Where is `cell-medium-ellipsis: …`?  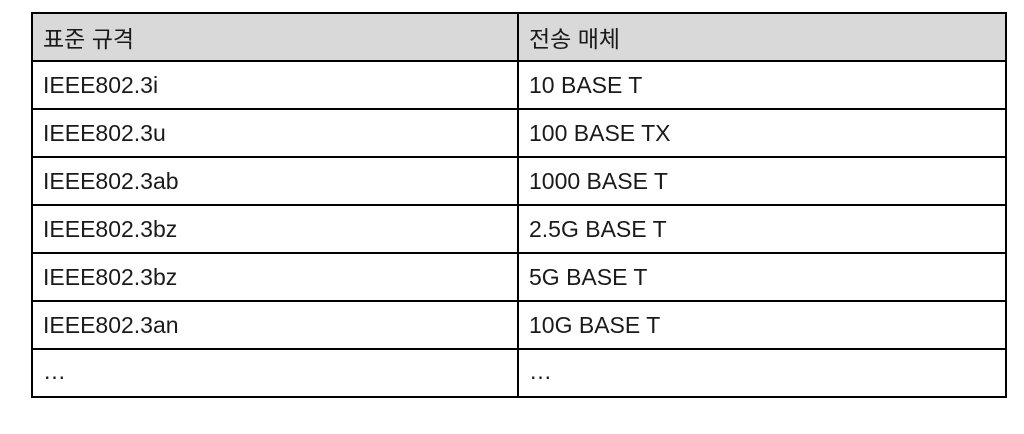
cell-medium-ellipsis: … is located at coordinates (762, 373).